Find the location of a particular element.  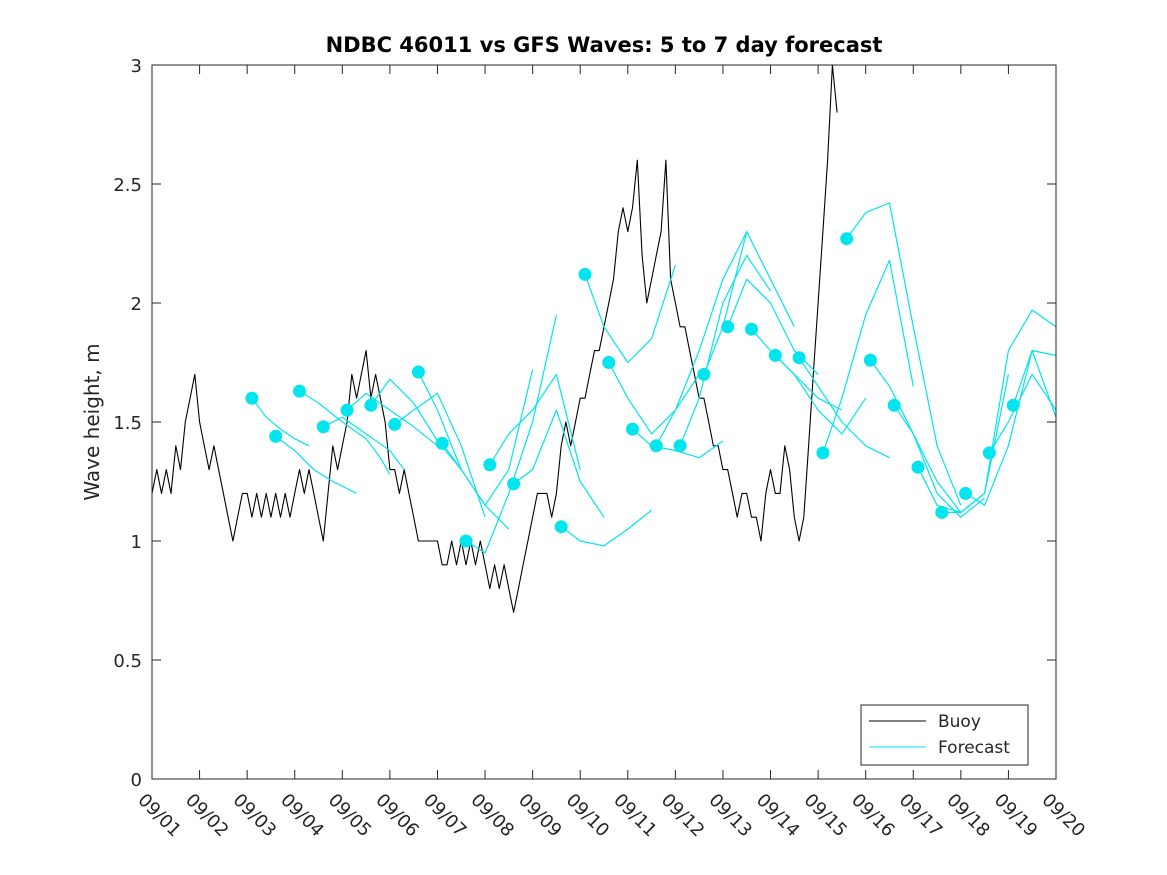

y-tick-label: 1 is located at coordinates (136, 542).